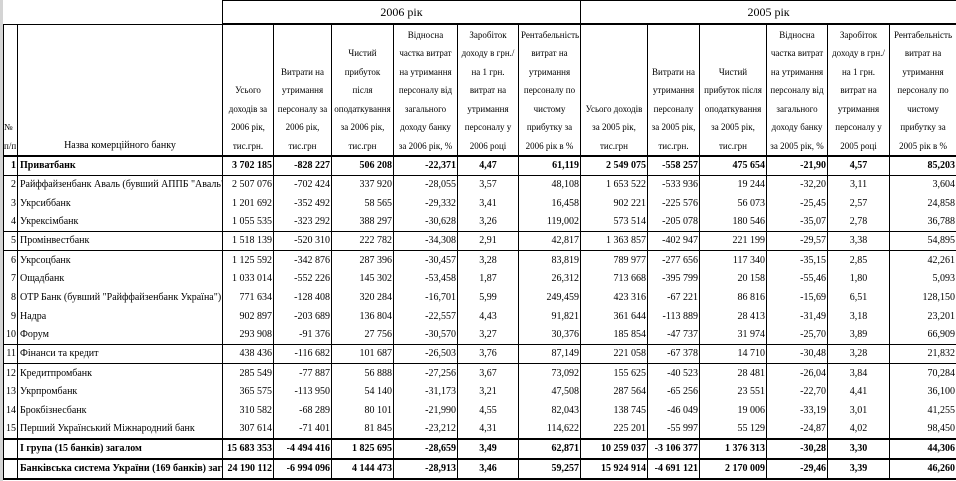 This screenshot has height=481, width=956. I want to click on value-cell: -225 576, so click(674, 204).